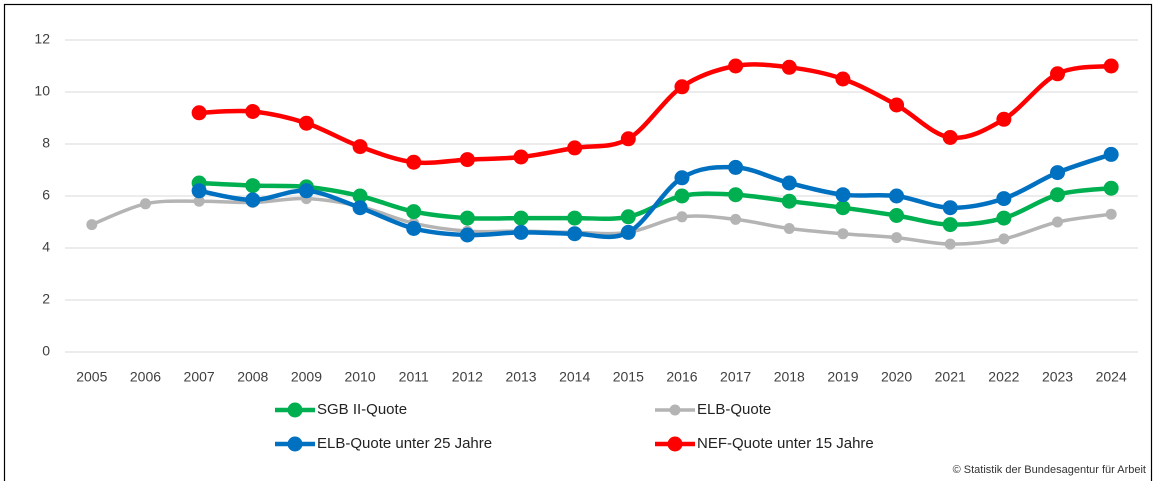 This screenshot has width=1156, height=481. I want to click on x-tick-label: 2021, so click(950, 377).